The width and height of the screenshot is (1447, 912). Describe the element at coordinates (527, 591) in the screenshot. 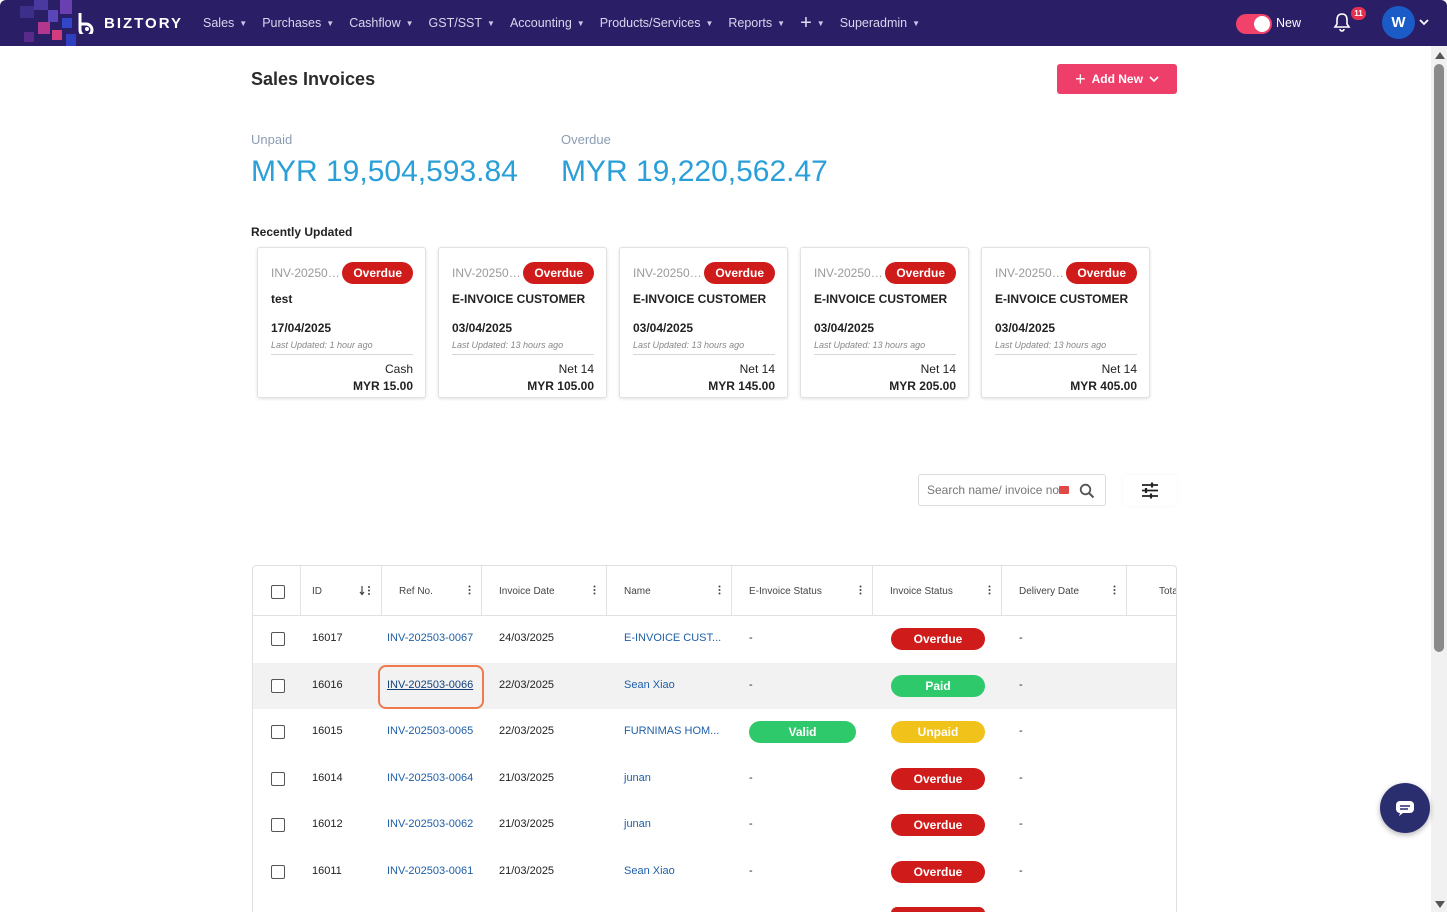

I see `column-label: Invoice Date` at that location.